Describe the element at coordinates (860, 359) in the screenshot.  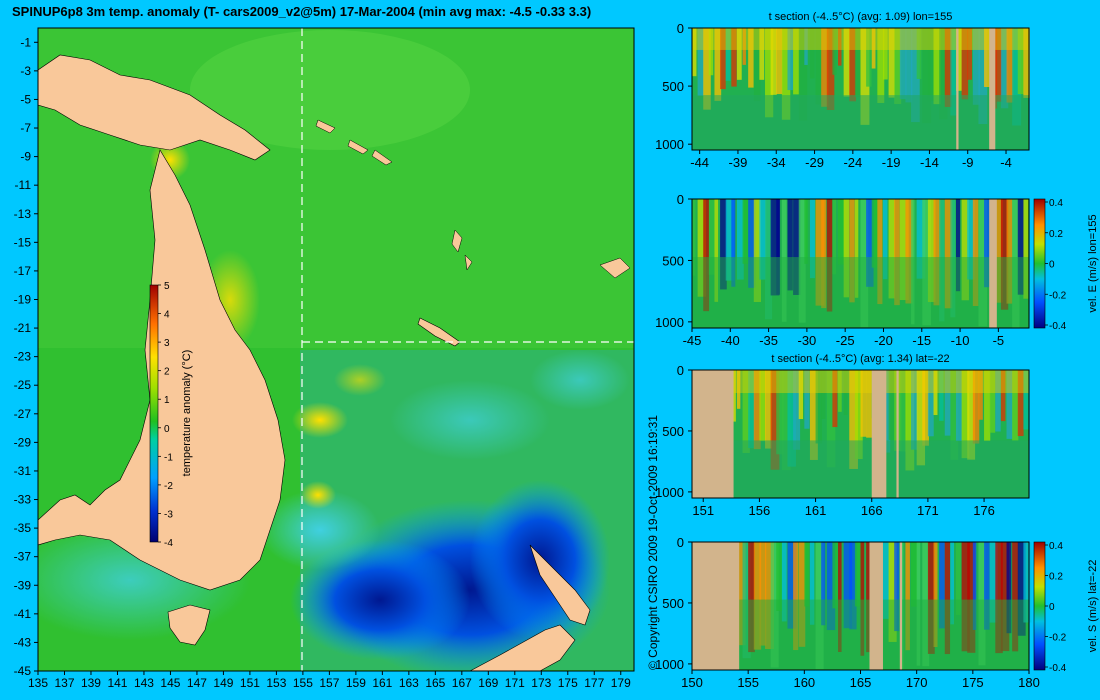
I see `section-chart-title: t section (-4..5°C) (avg: 1.34) lat=-22` at that location.